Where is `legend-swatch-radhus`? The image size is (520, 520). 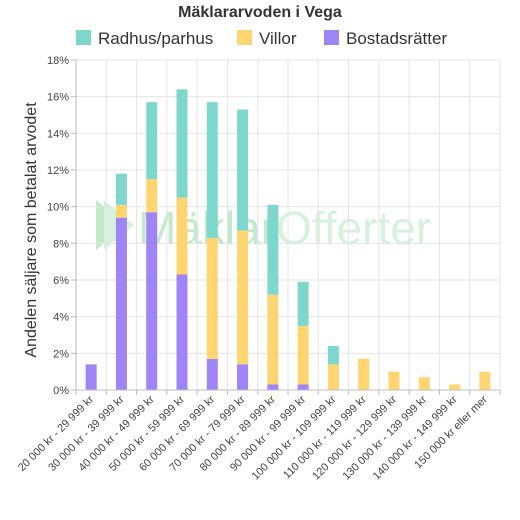
legend-swatch-radhus is located at coordinates (83, 37).